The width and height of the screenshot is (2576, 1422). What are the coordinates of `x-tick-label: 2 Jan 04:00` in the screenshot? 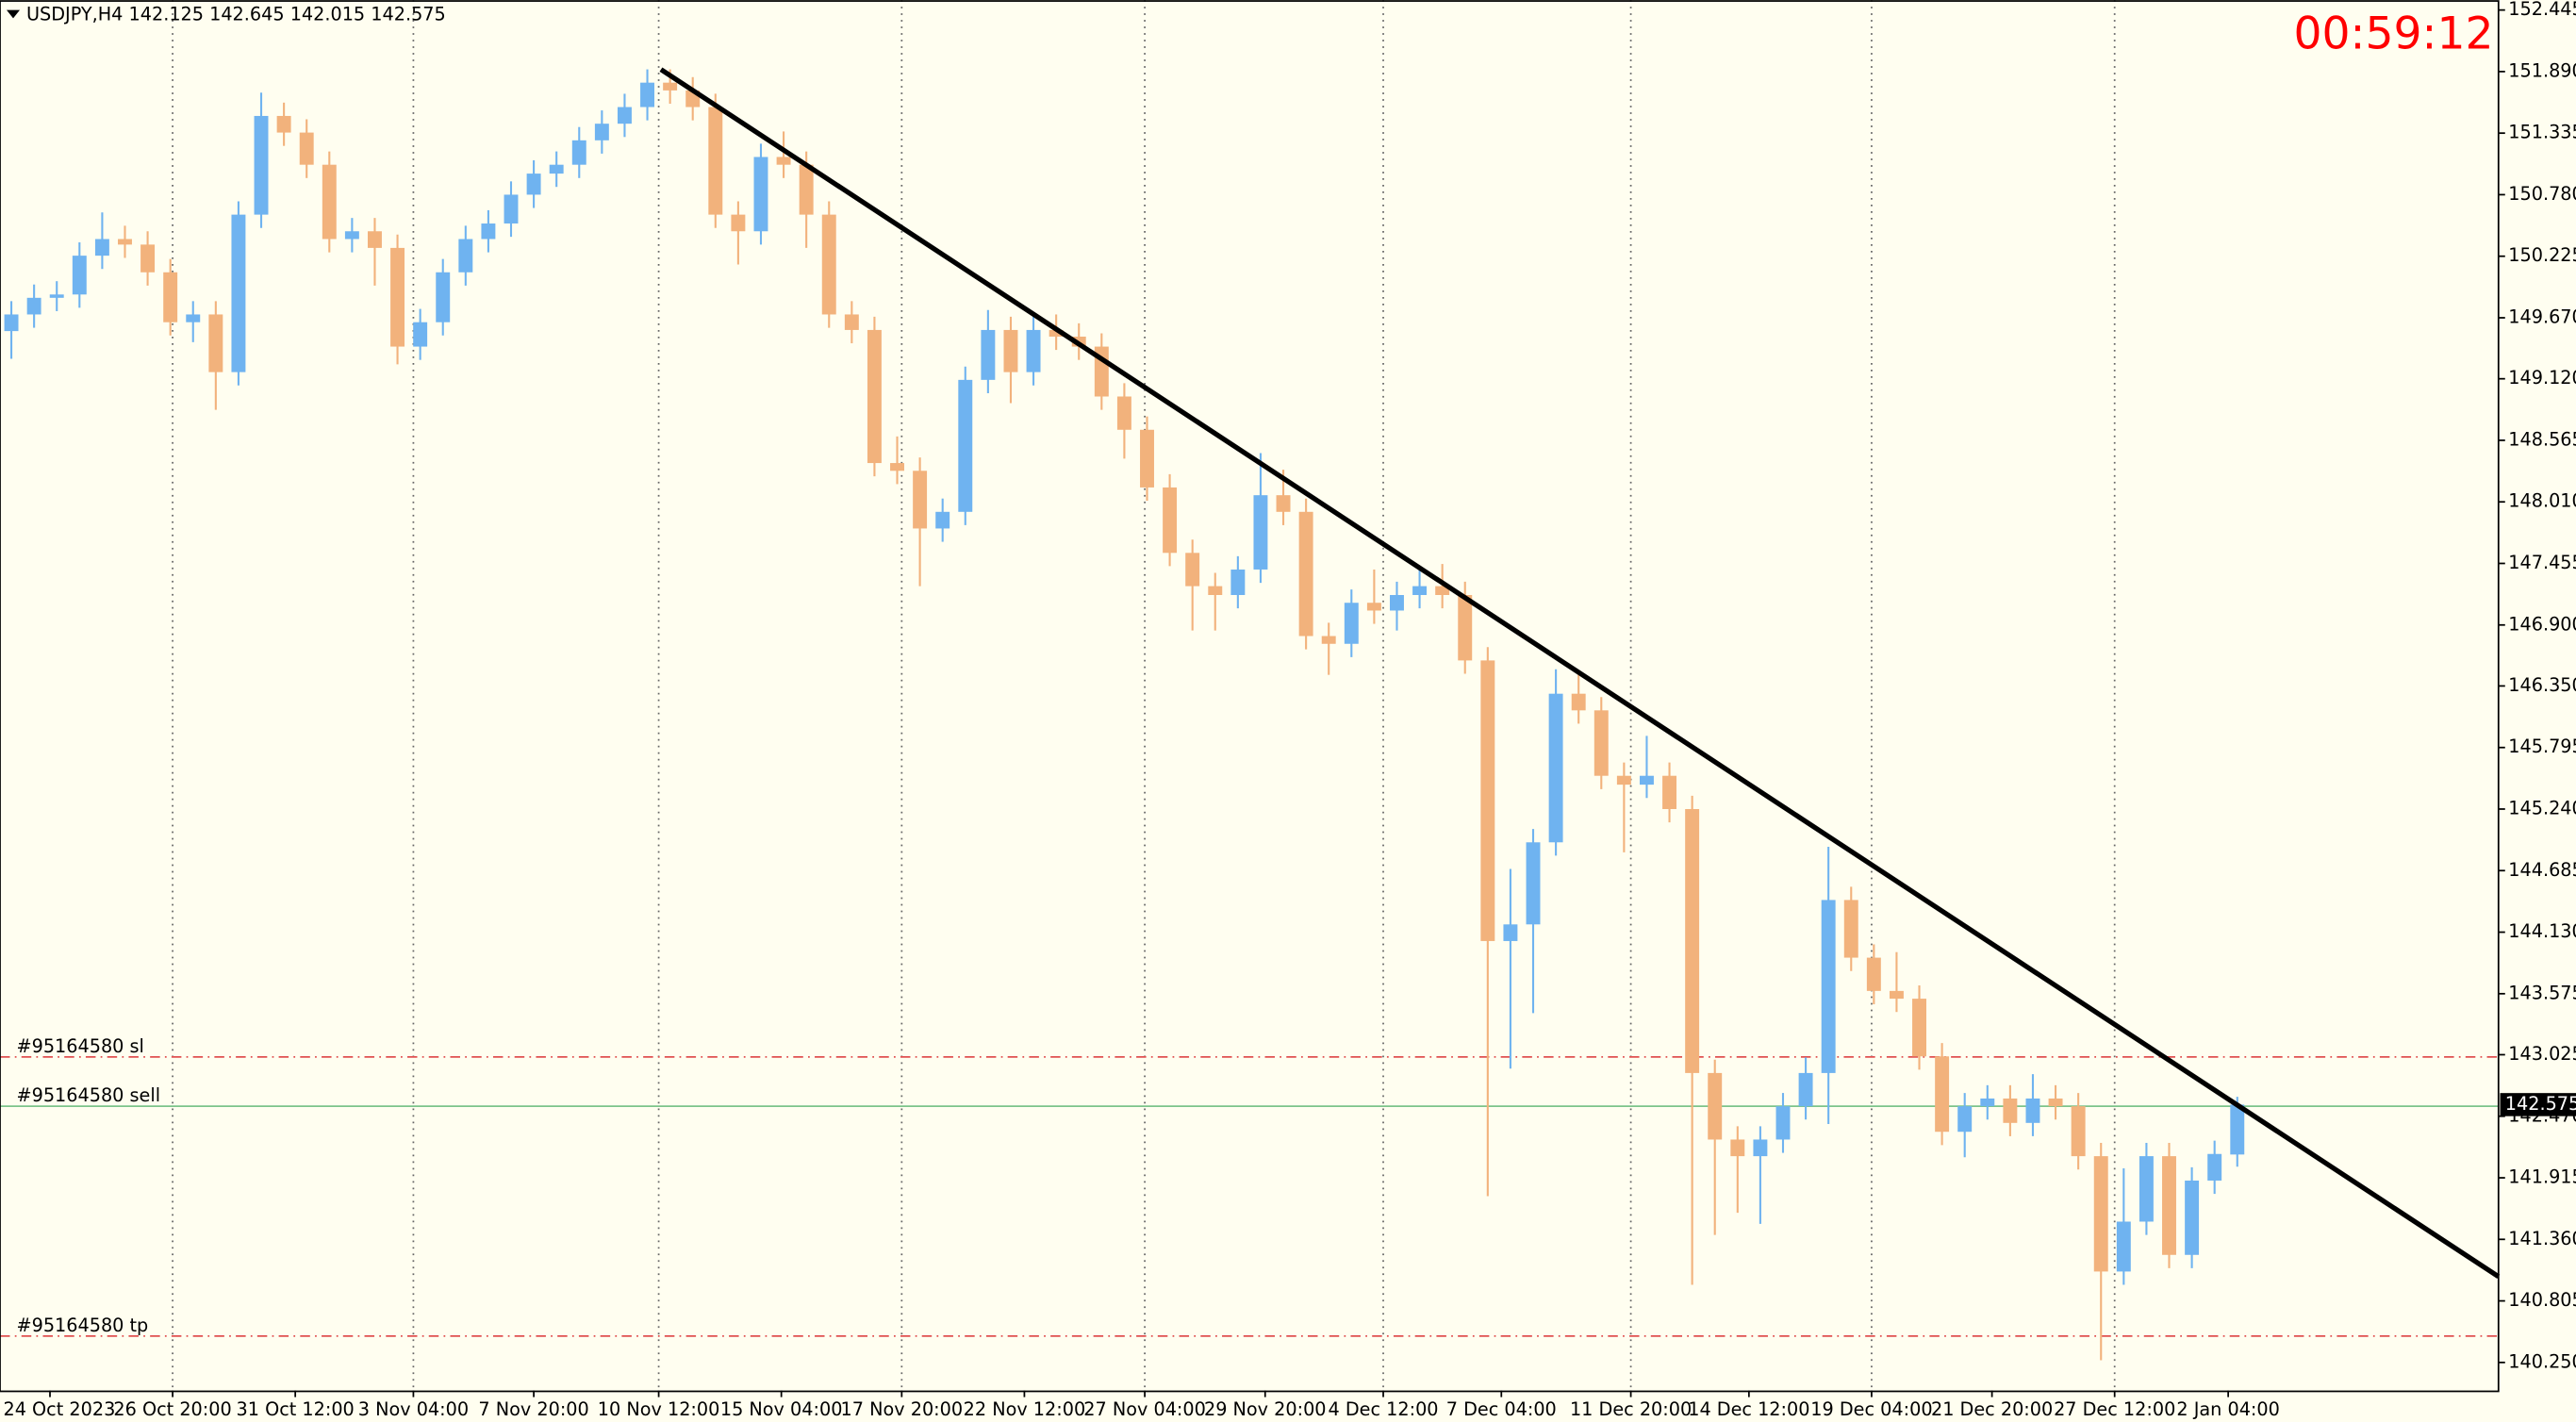 It's located at (2227, 1409).